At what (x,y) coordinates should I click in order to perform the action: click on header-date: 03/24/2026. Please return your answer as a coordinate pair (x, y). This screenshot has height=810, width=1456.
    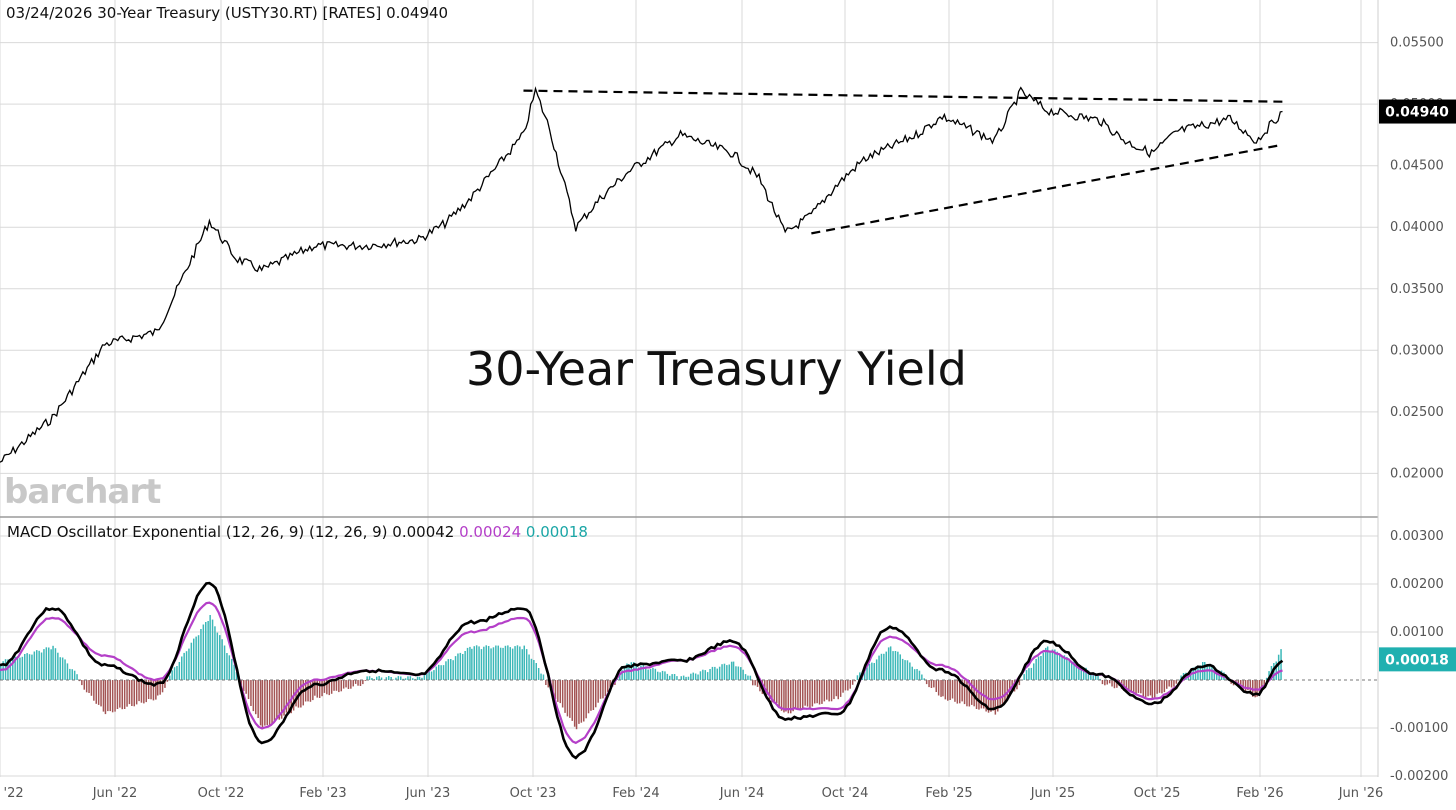
    Looking at the image, I should click on (49, 13).